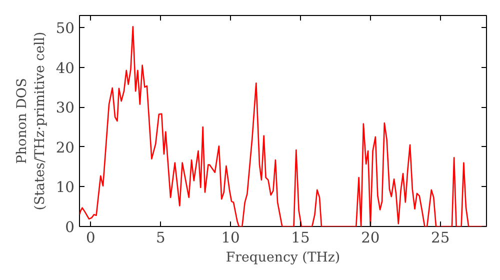  Describe the element at coordinates (65, 68) in the screenshot. I see `y-tick-label: 40` at that location.